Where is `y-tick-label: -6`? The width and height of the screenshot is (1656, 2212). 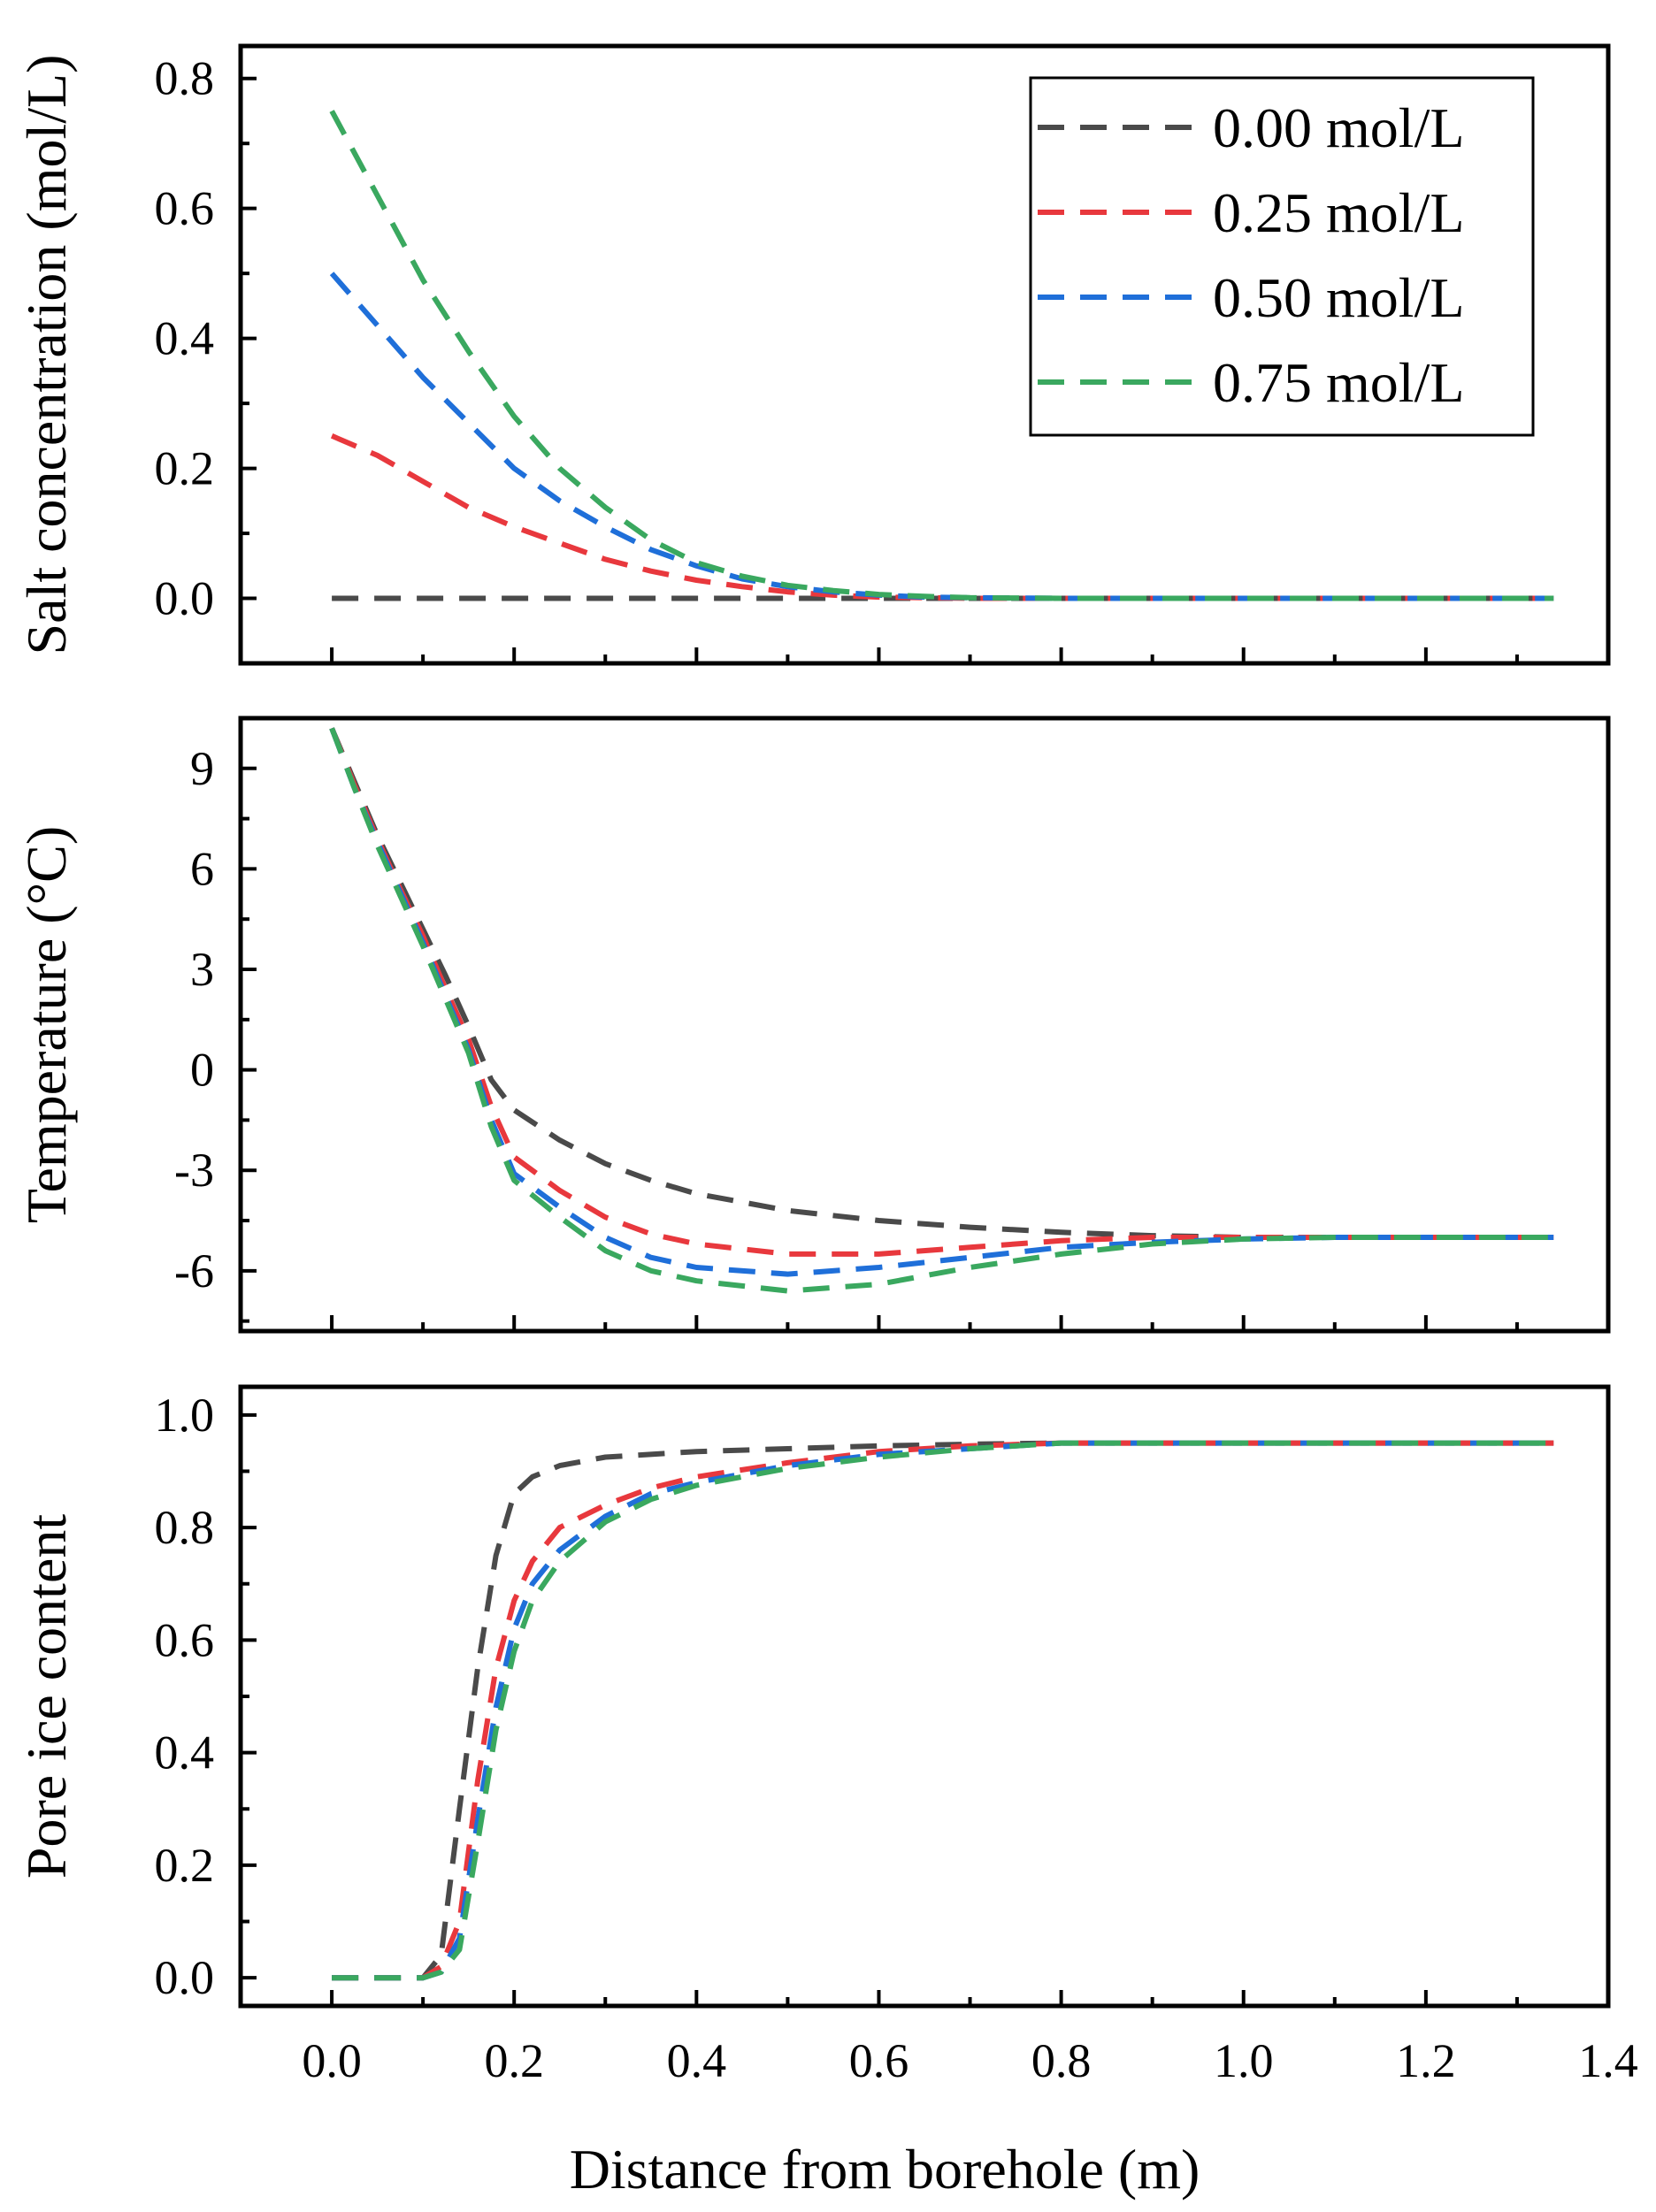 y-tick-label: -6 is located at coordinates (194, 1270).